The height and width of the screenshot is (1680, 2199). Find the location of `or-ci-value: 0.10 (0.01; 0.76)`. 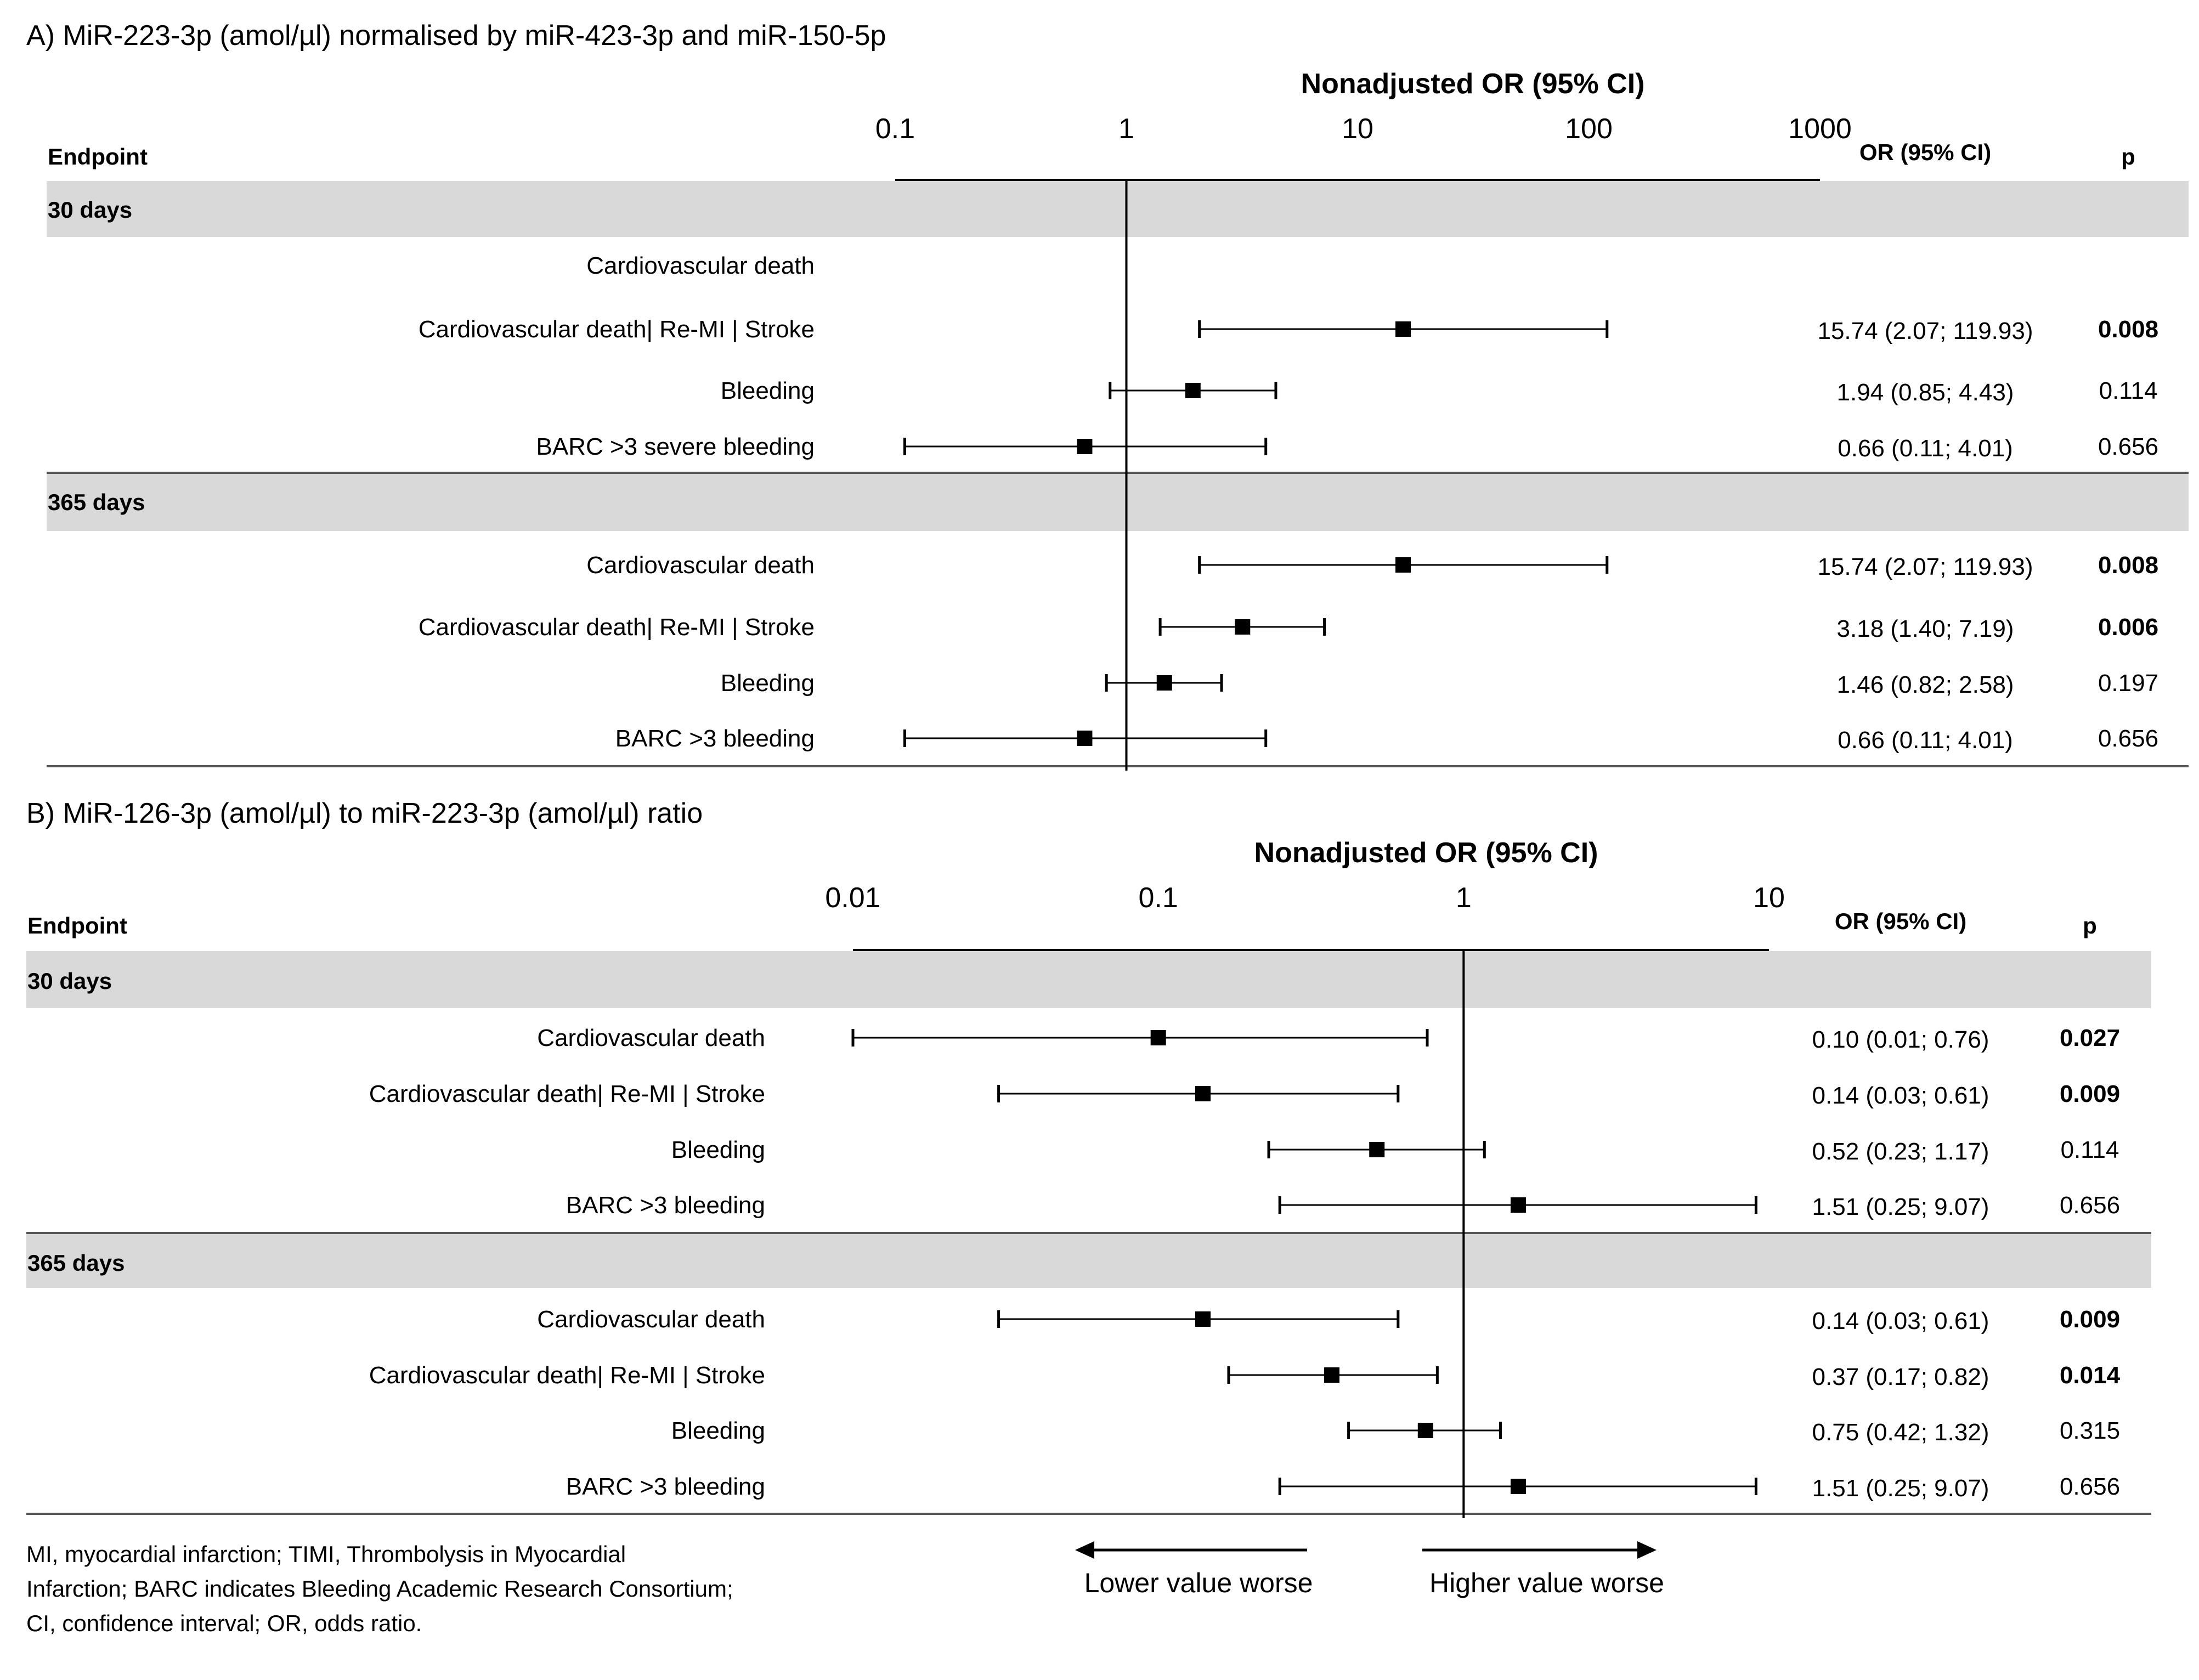

or-ci-value: 0.10 (0.01; 0.76) is located at coordinates (1900, 1039).